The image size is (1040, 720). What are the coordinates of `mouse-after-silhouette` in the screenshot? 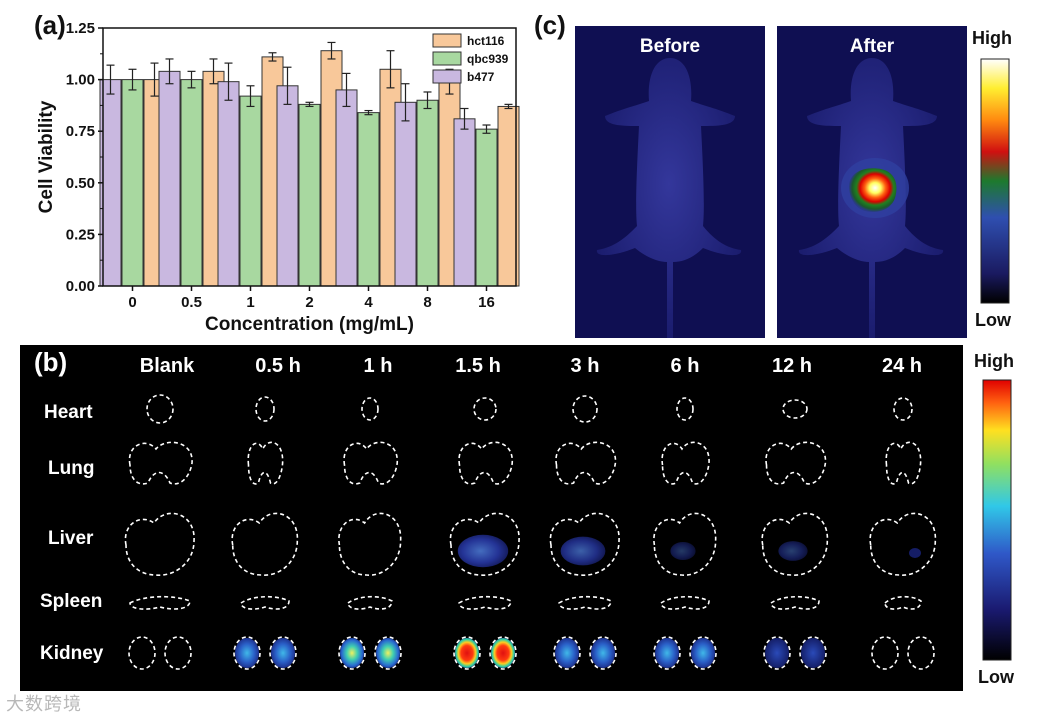 It's located at (871, 198).